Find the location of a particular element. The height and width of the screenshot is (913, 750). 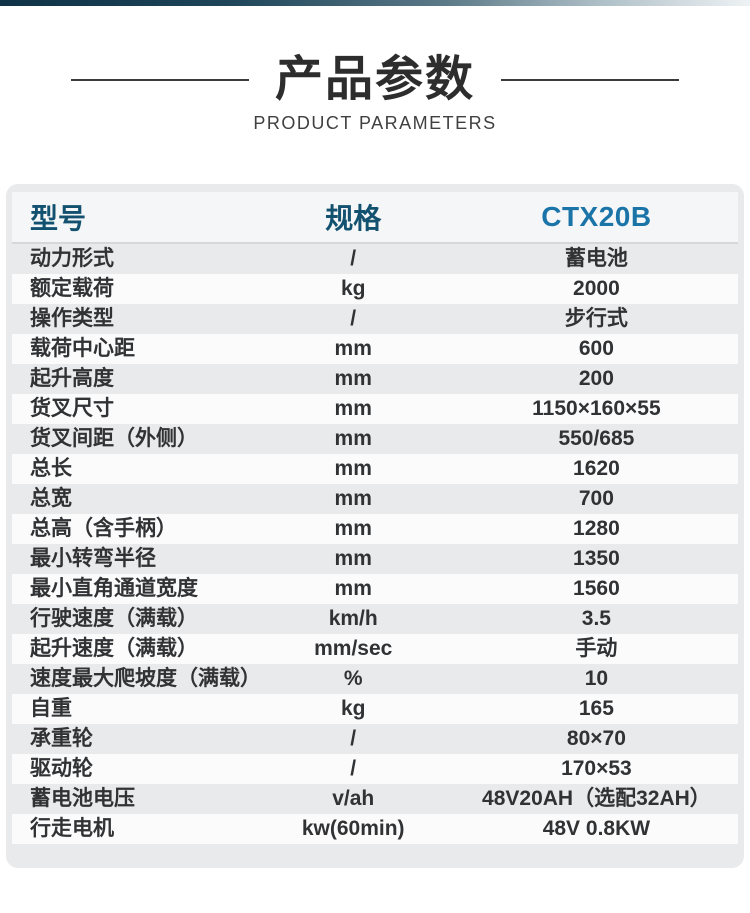

table-row: 操作类型 / 步行式 is located at coordinates (375, 319).